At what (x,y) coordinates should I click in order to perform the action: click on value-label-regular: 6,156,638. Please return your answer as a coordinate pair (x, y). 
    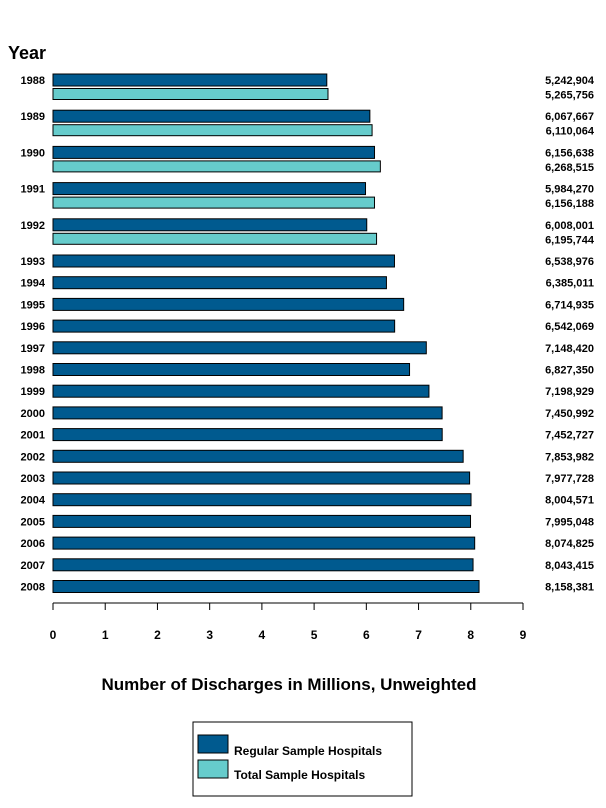
    Looking at the image, I should click on (569, 153).